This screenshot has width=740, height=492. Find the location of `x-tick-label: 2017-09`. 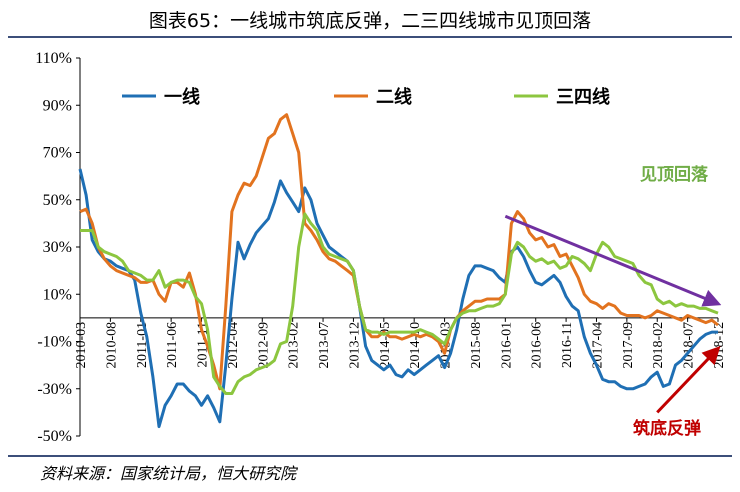

x-tick-label: 2017-09 is located at coordinates (628, 345).